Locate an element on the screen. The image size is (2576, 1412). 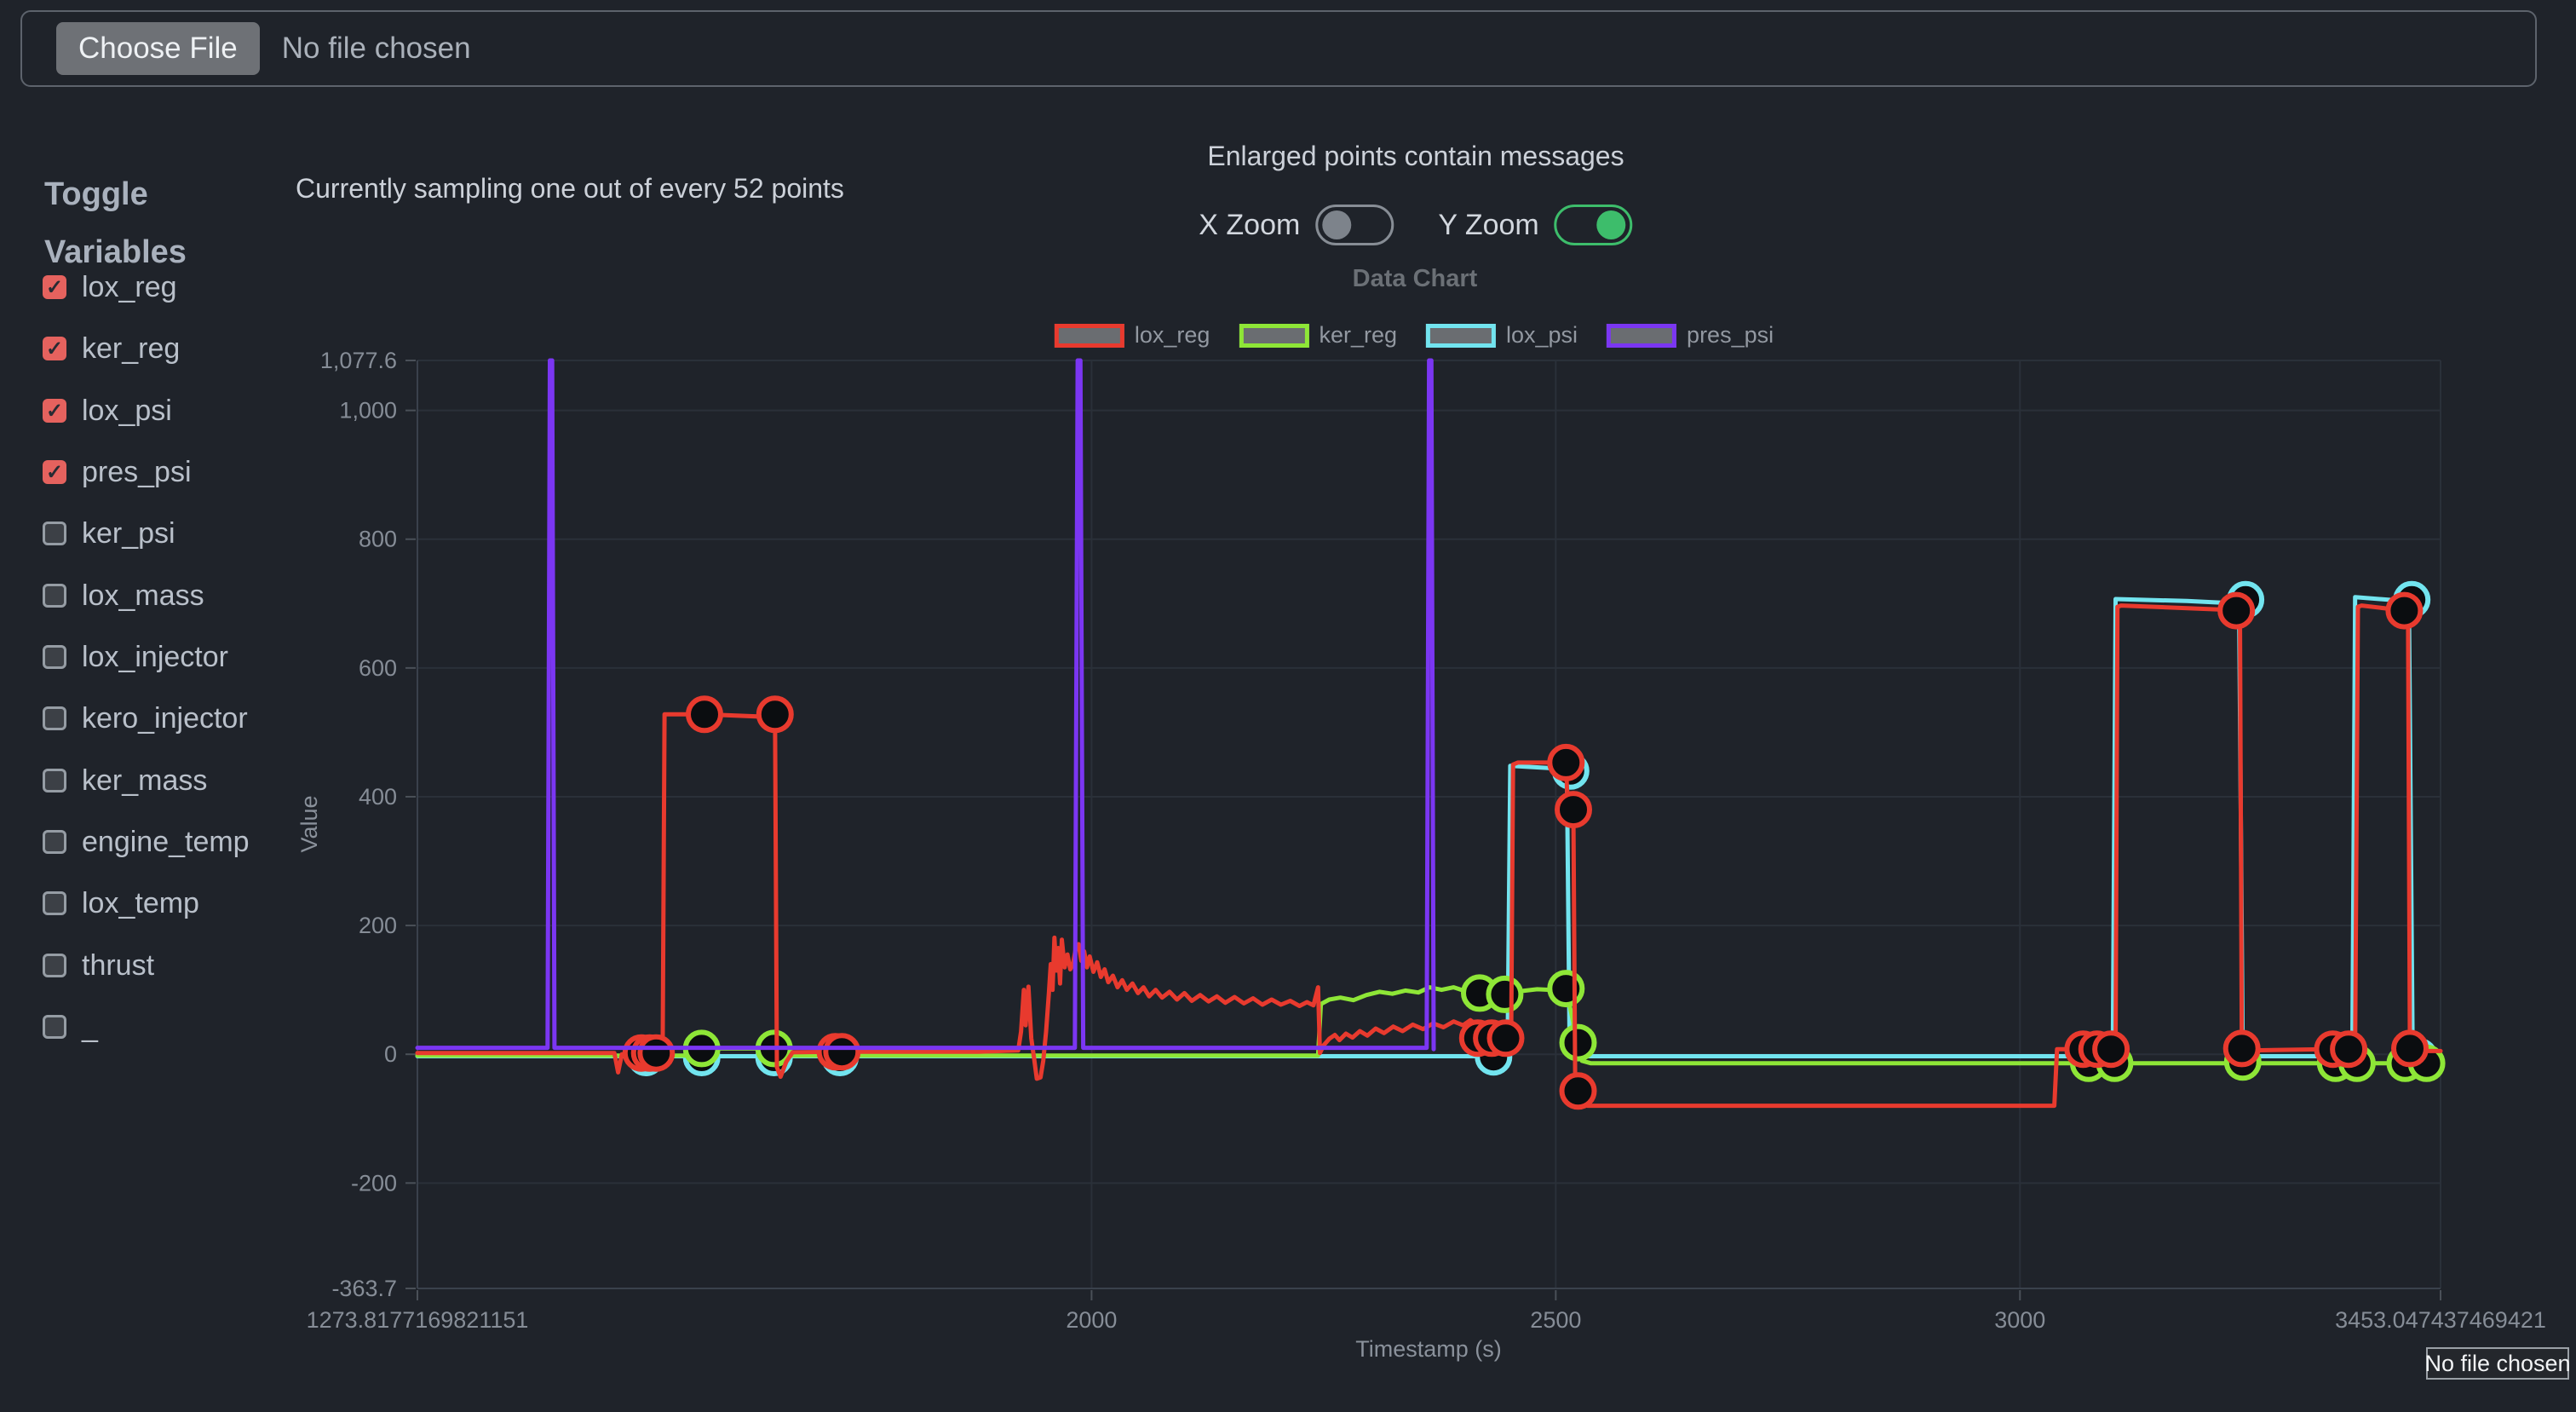
variable-toggle-lox_mass: lox_mass is located at coordinates (123, 595).